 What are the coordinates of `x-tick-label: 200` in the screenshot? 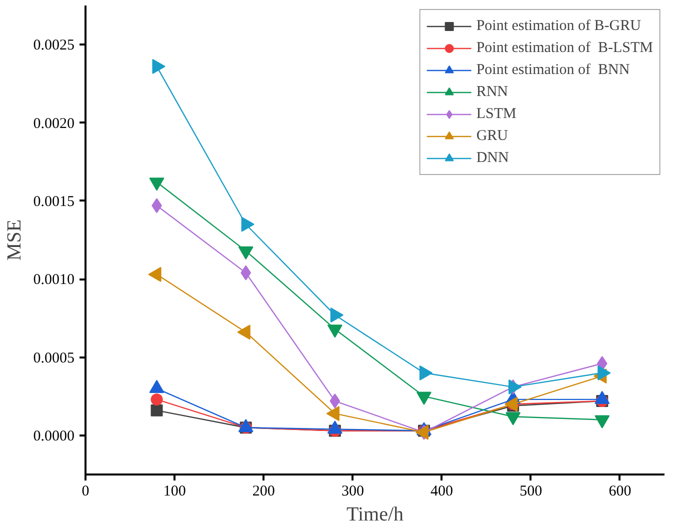 It's located at (263, 492).